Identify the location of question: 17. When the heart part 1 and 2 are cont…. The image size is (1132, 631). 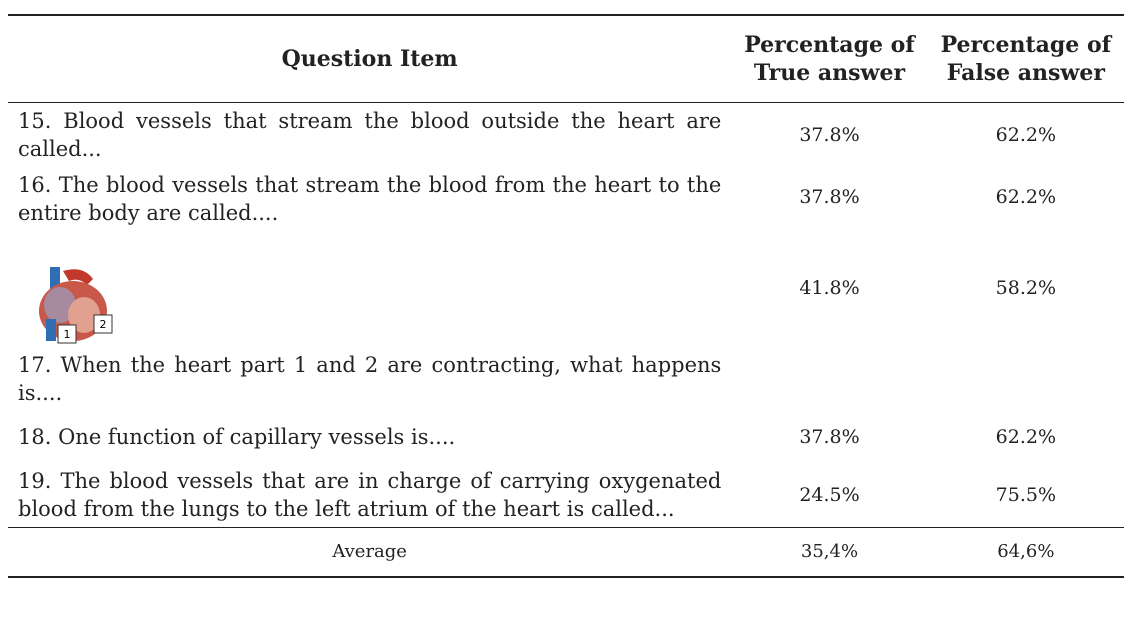
(370, 379).